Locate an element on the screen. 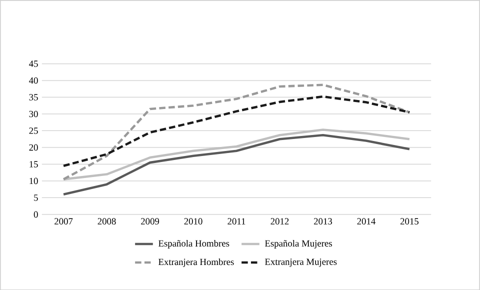  y-tick-label: 40 is located at coordinates (33, 80).